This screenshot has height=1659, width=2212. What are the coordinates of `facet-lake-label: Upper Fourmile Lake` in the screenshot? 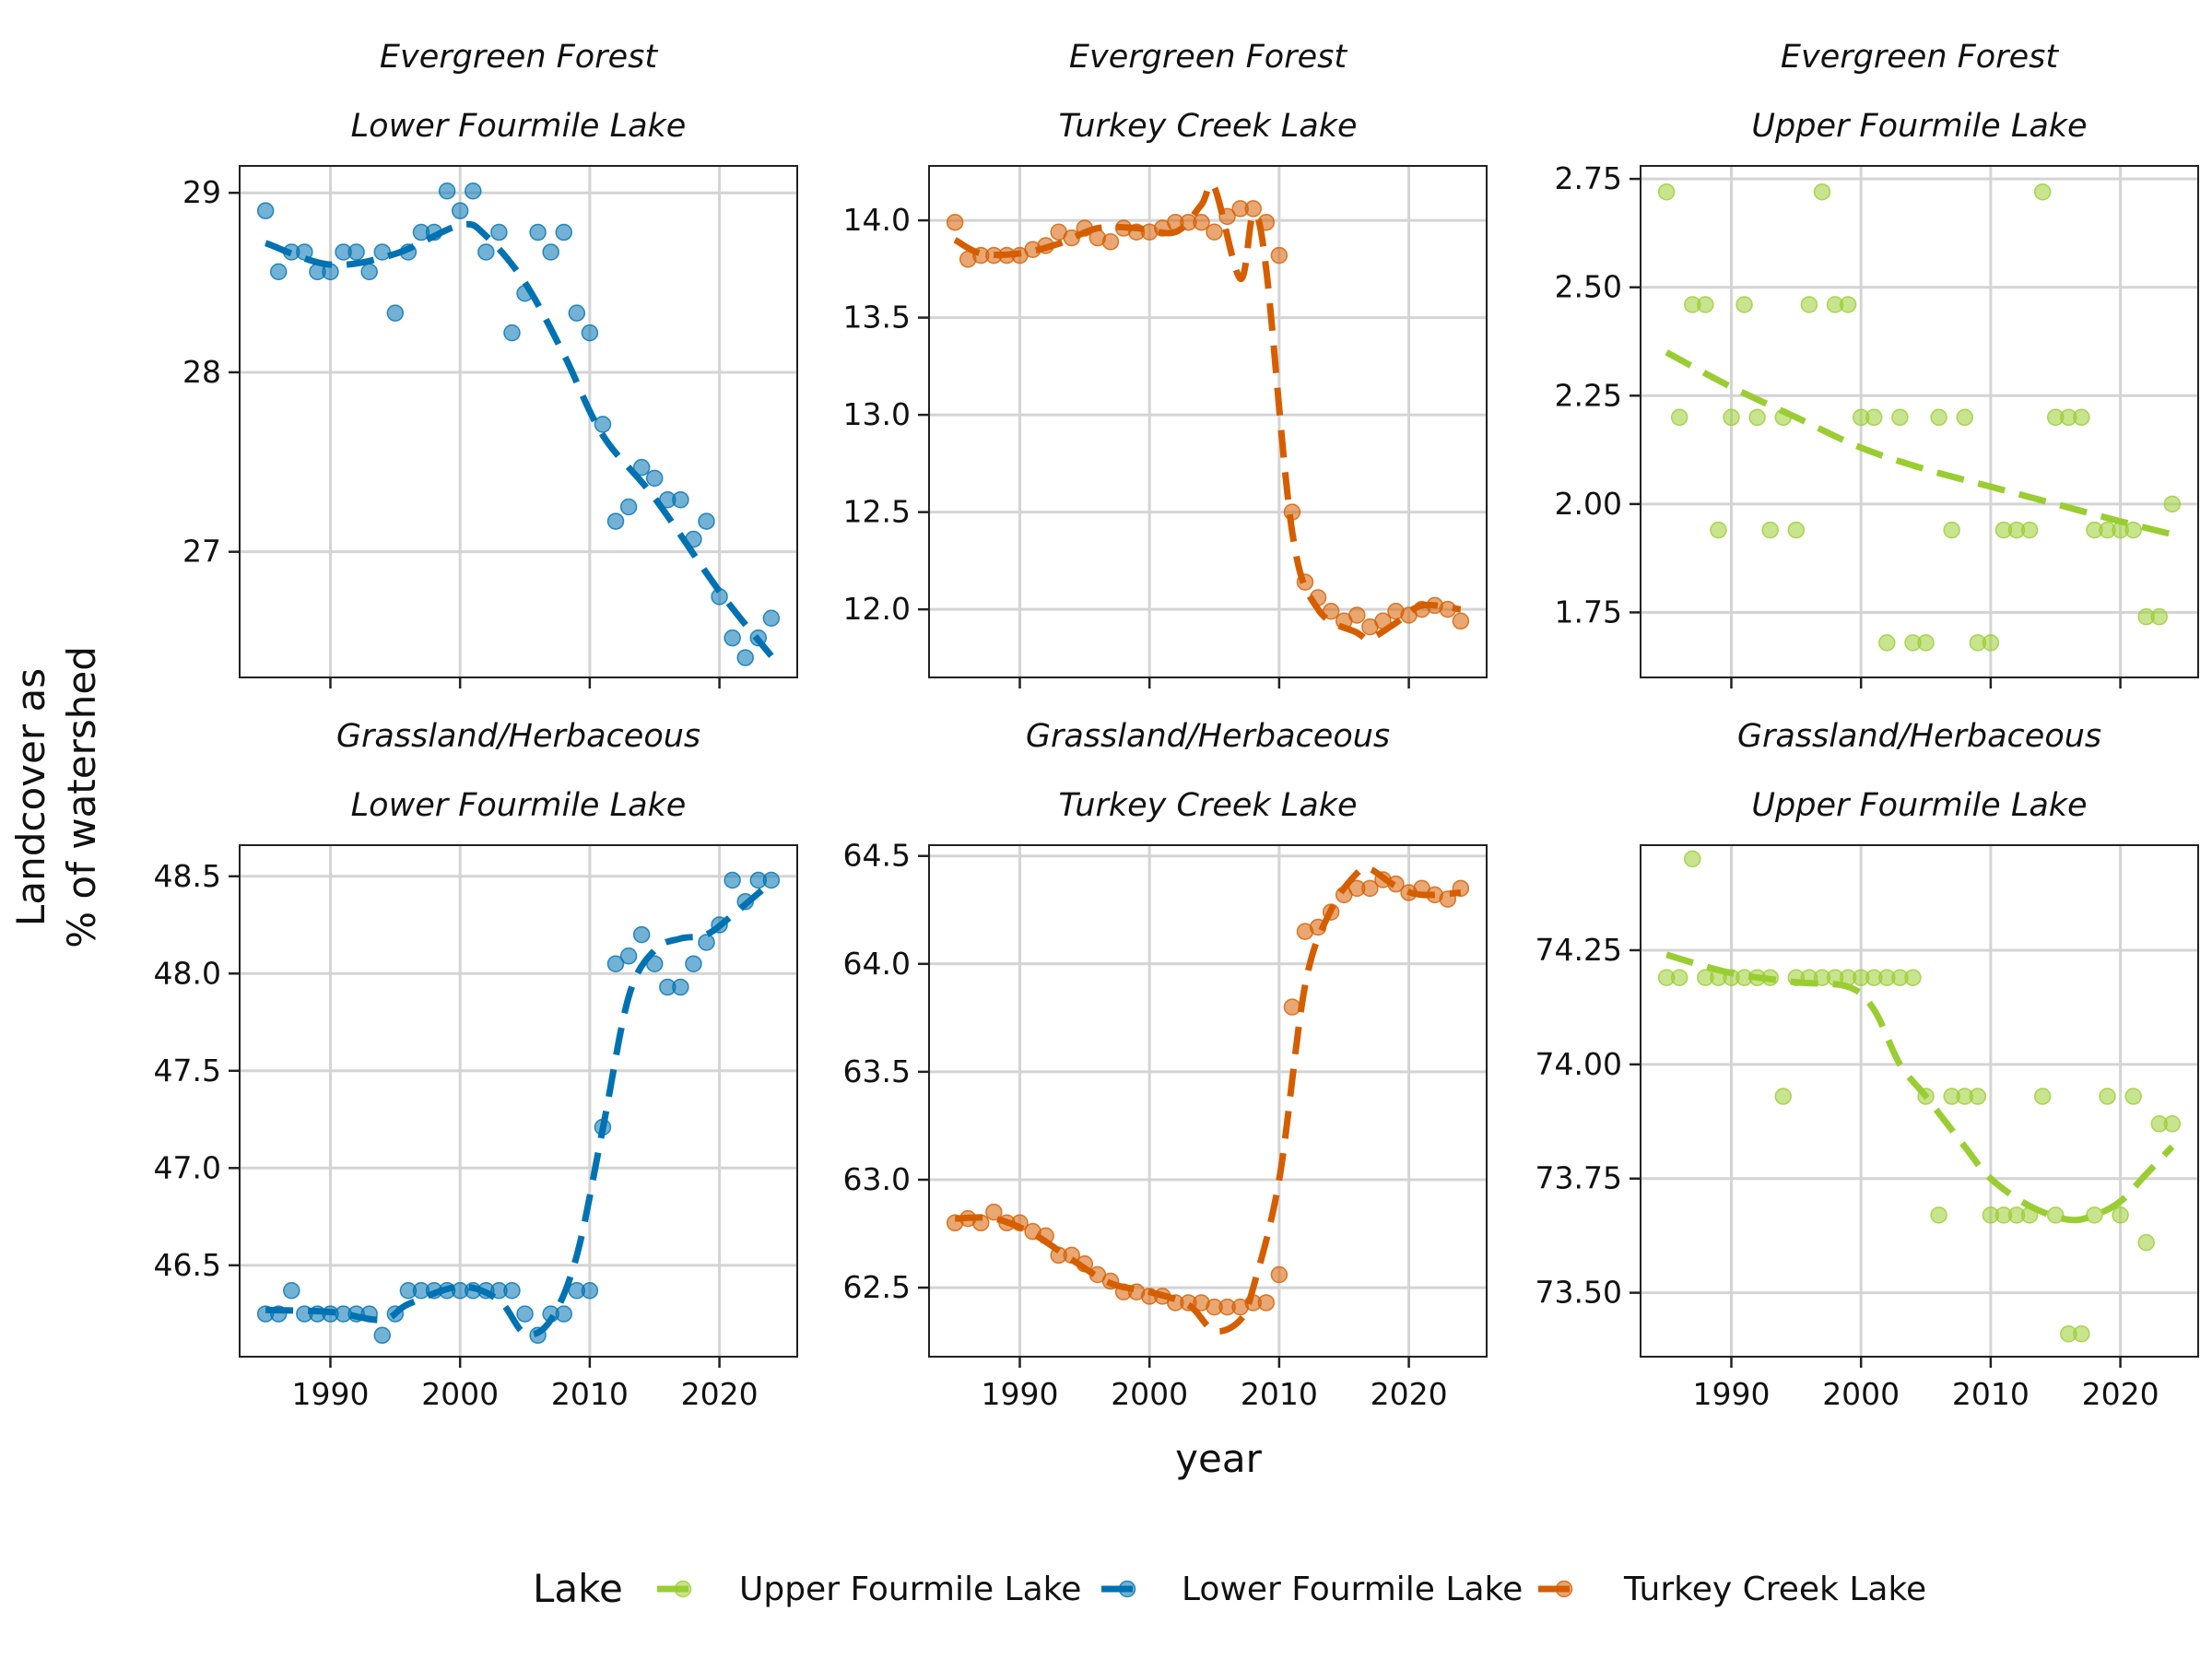 It's located at (1919, 126).